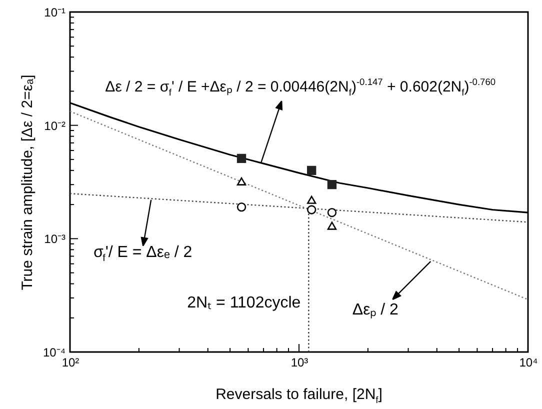  I want to click on y-tick-label: 10⁻², so click(55, 125).